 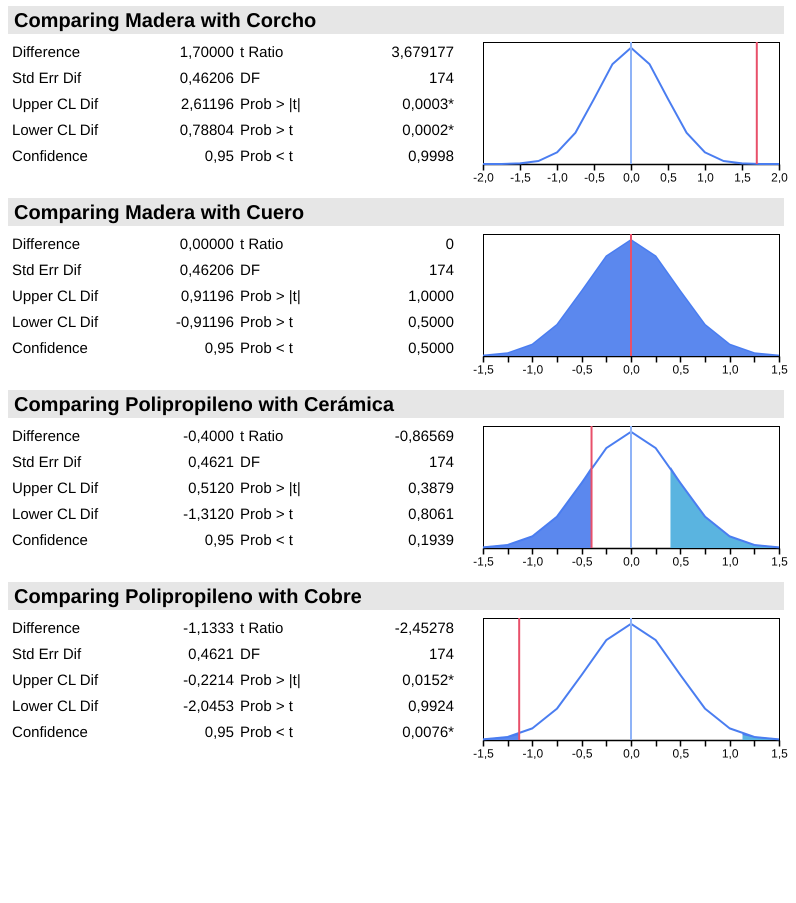 What do you see at coordinates (188, 597) in the screenshot?
I see `text: Comparing Polipropileno with Cobre` at bounding box center [188, 597].